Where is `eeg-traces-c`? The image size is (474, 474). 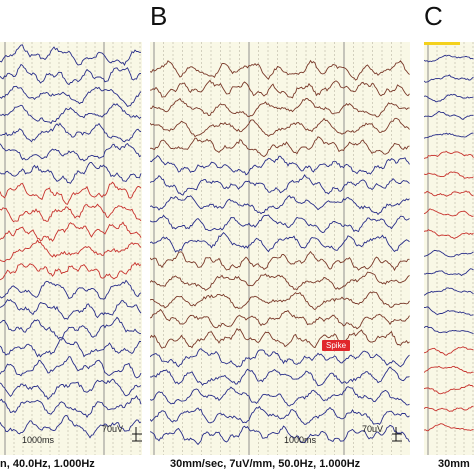 eeg-traces-c is located at coordinates (449, 248).